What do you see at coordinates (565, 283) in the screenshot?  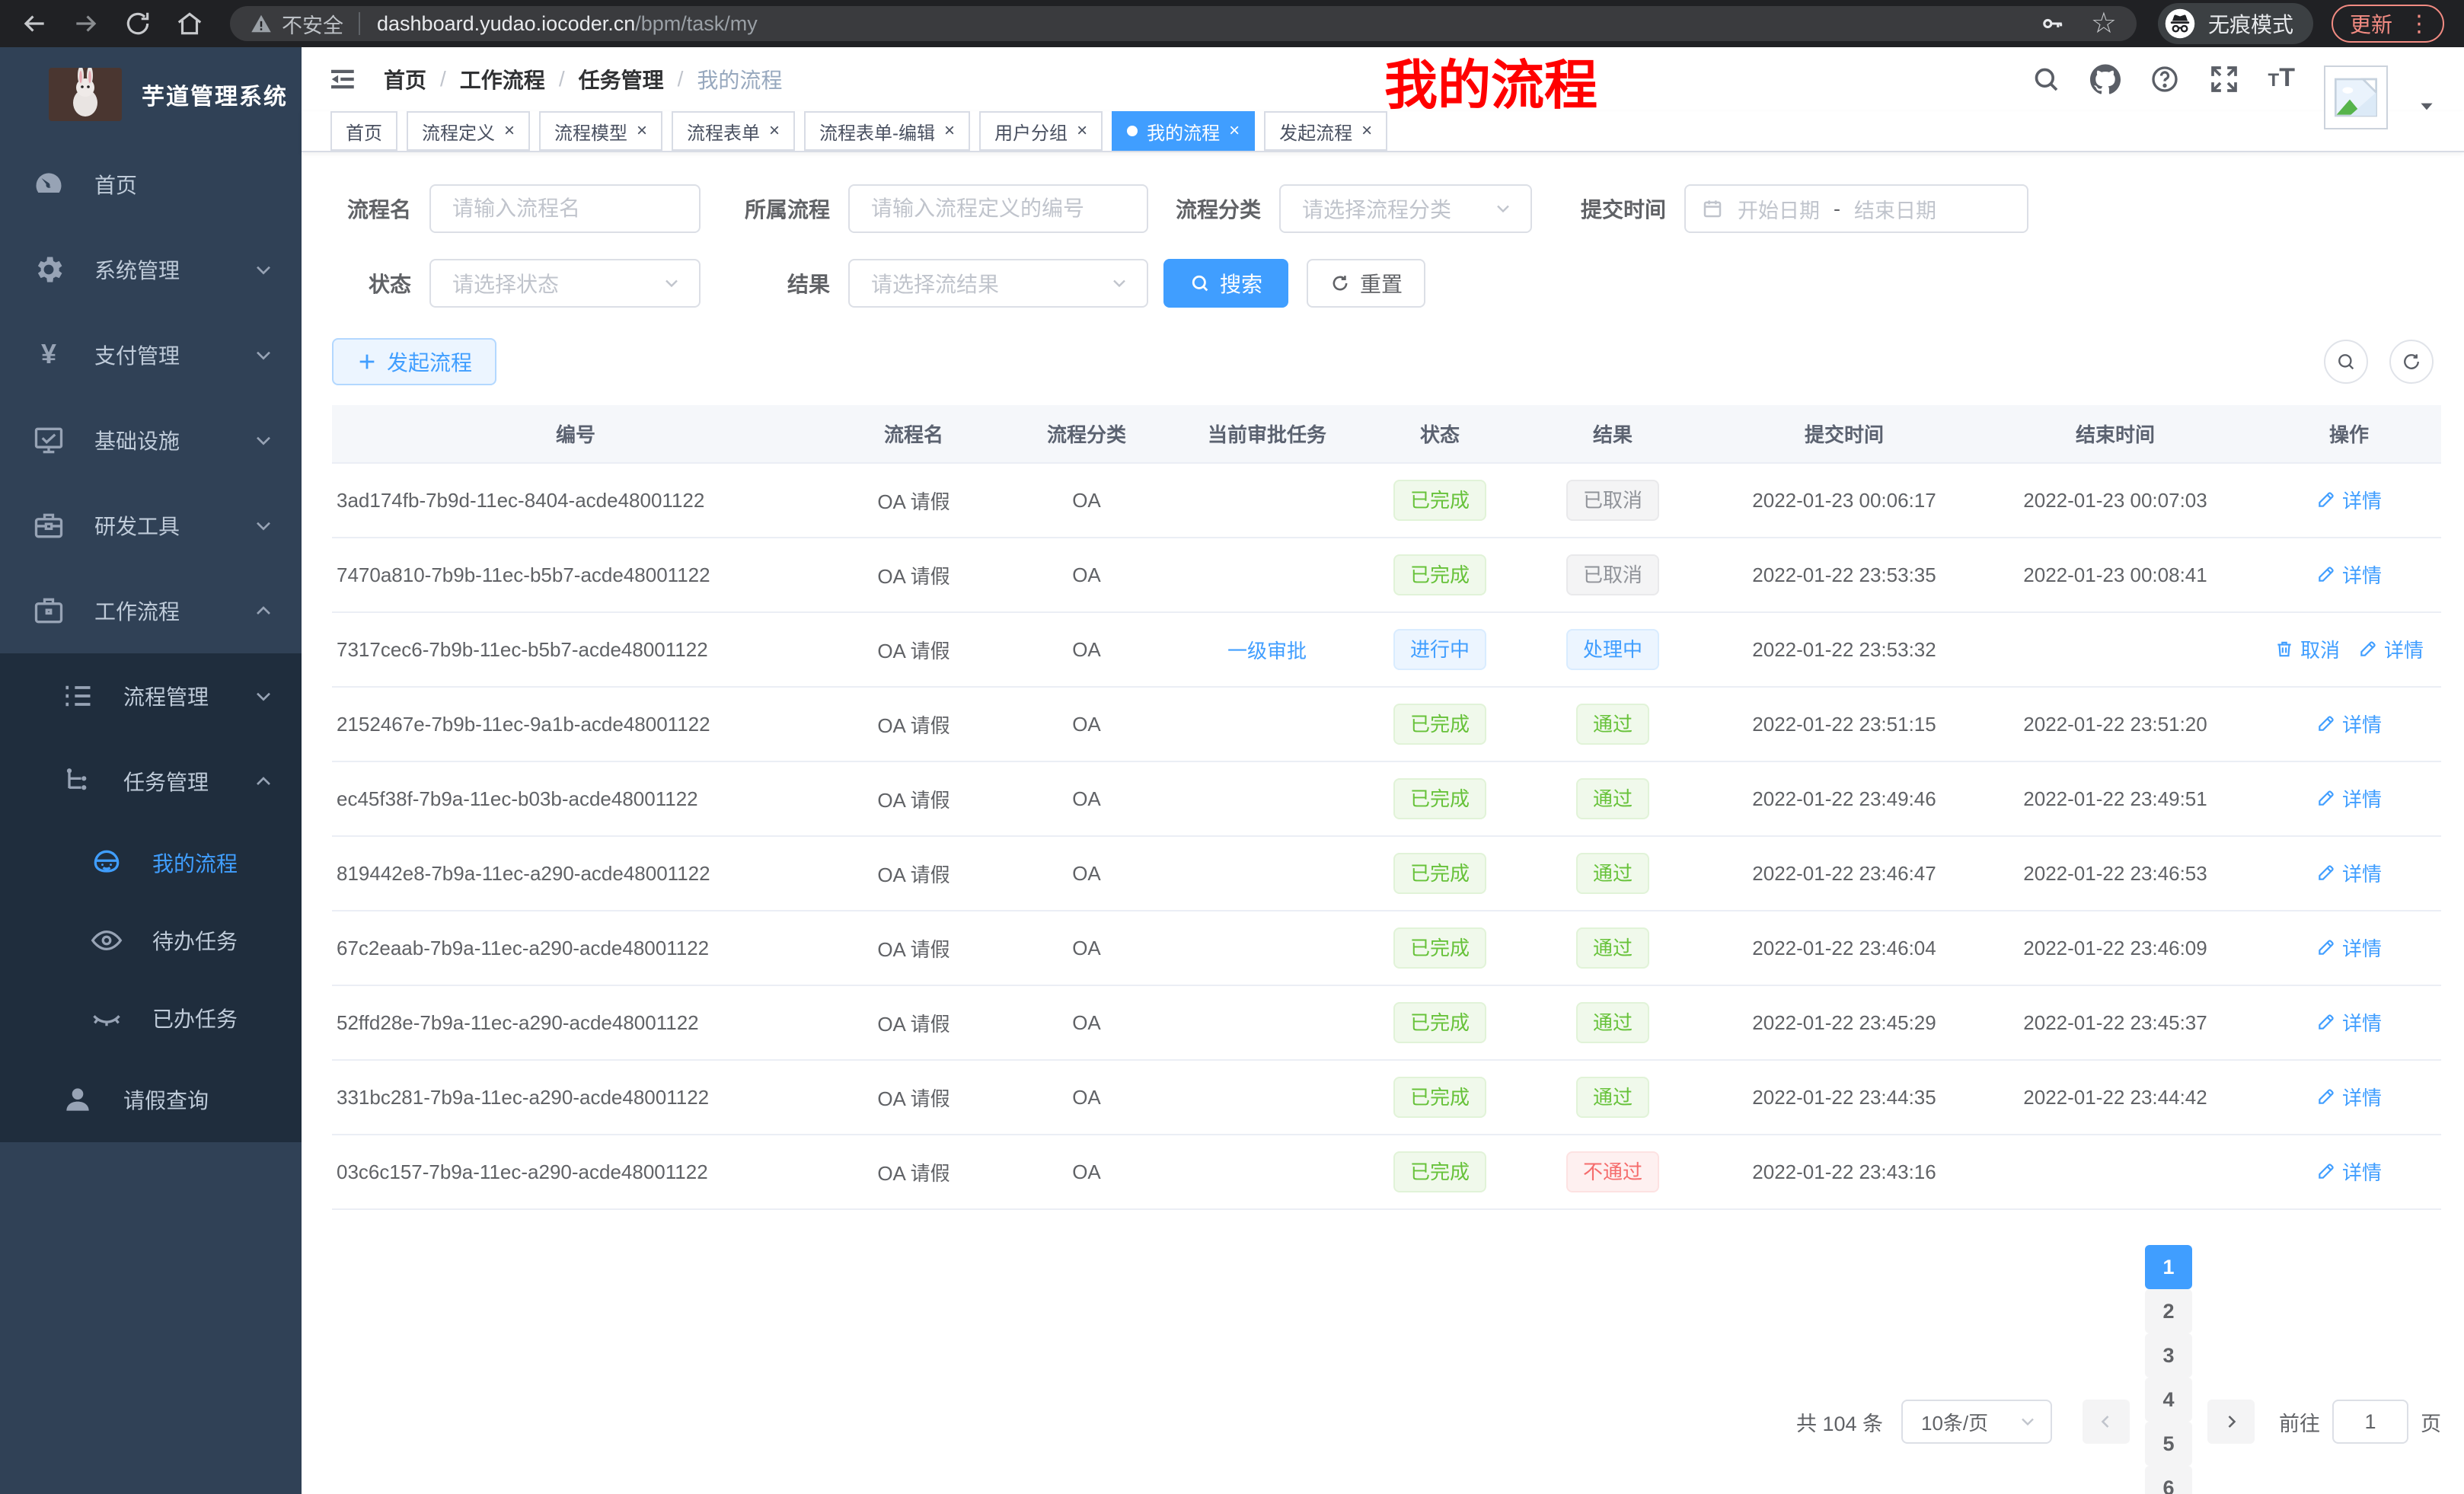 I see `status-select: 请选择状态` at bounding box center [565, 283].